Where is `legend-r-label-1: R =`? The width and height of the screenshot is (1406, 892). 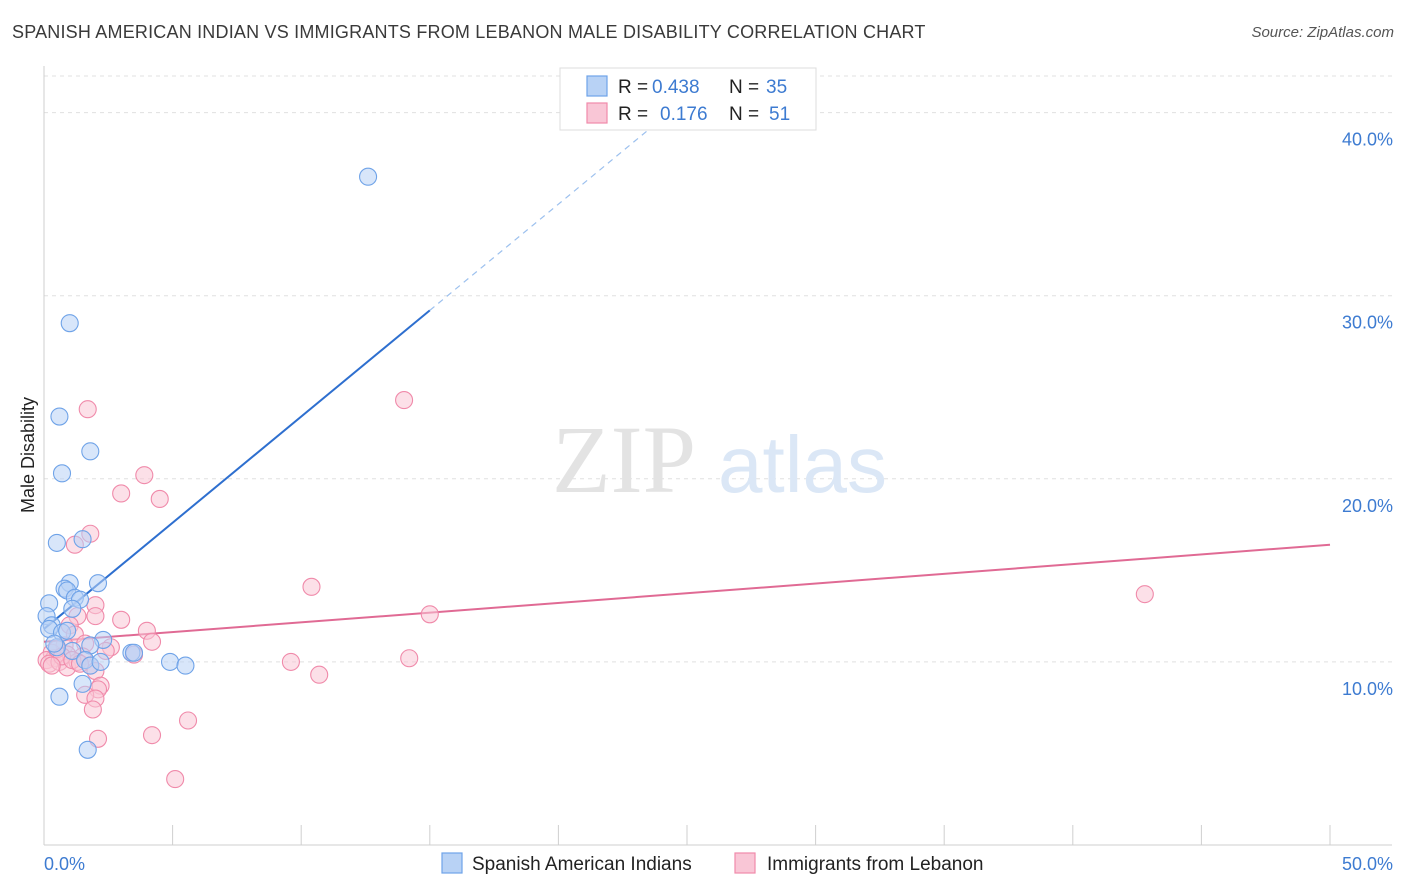 legend-r-label-1: R = is located at coordinates (633, 87).